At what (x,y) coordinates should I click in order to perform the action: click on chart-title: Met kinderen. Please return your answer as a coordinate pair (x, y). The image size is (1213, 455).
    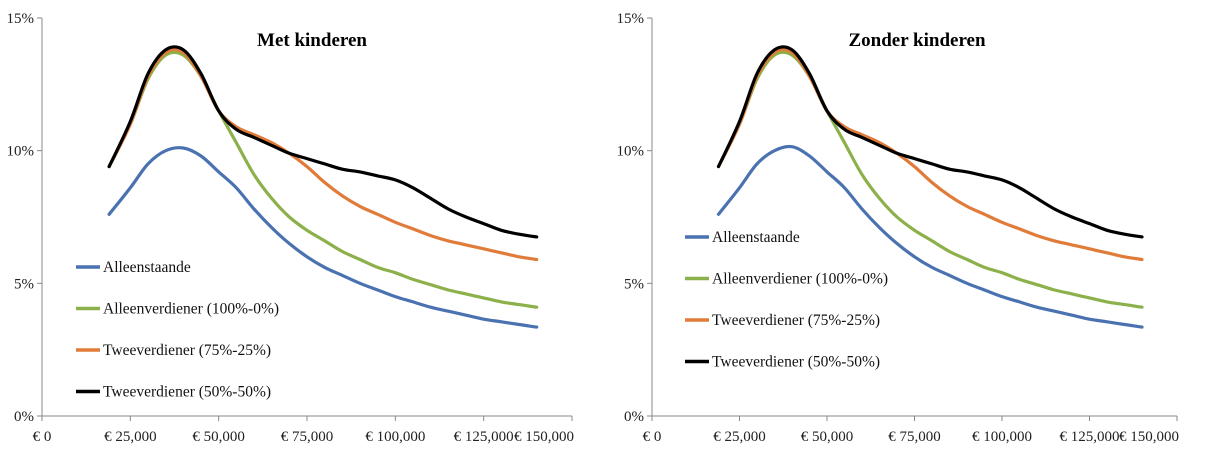
    Looking at the image, I should click on (312, 40).